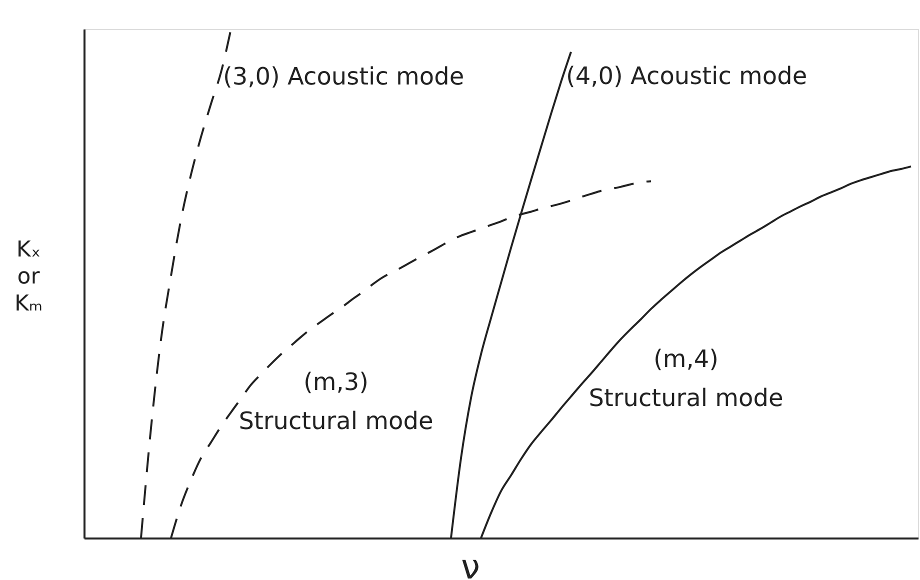  Describe the element at coordinates (687, 76) in the screenshot. I see `series-label: (4,0) Acoustic mode` at that location.